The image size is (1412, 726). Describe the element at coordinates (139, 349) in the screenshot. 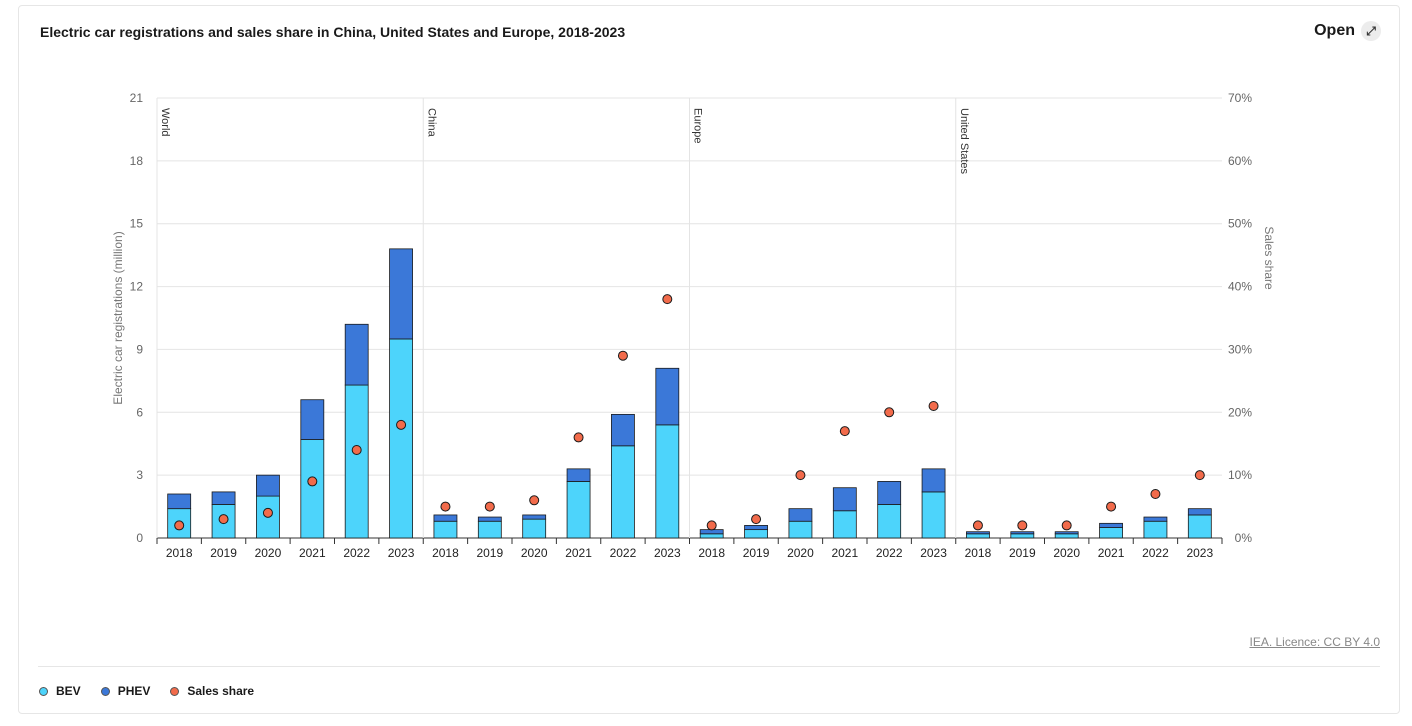

I see `y-tick-label: 9` at that location.